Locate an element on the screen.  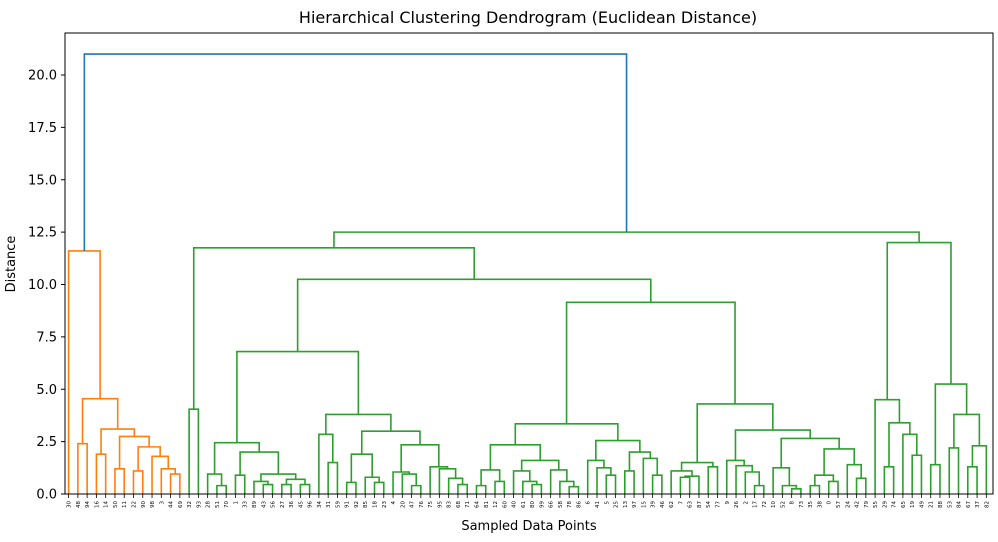
x-tick-label: 47 is located at coordinates (413, 504).